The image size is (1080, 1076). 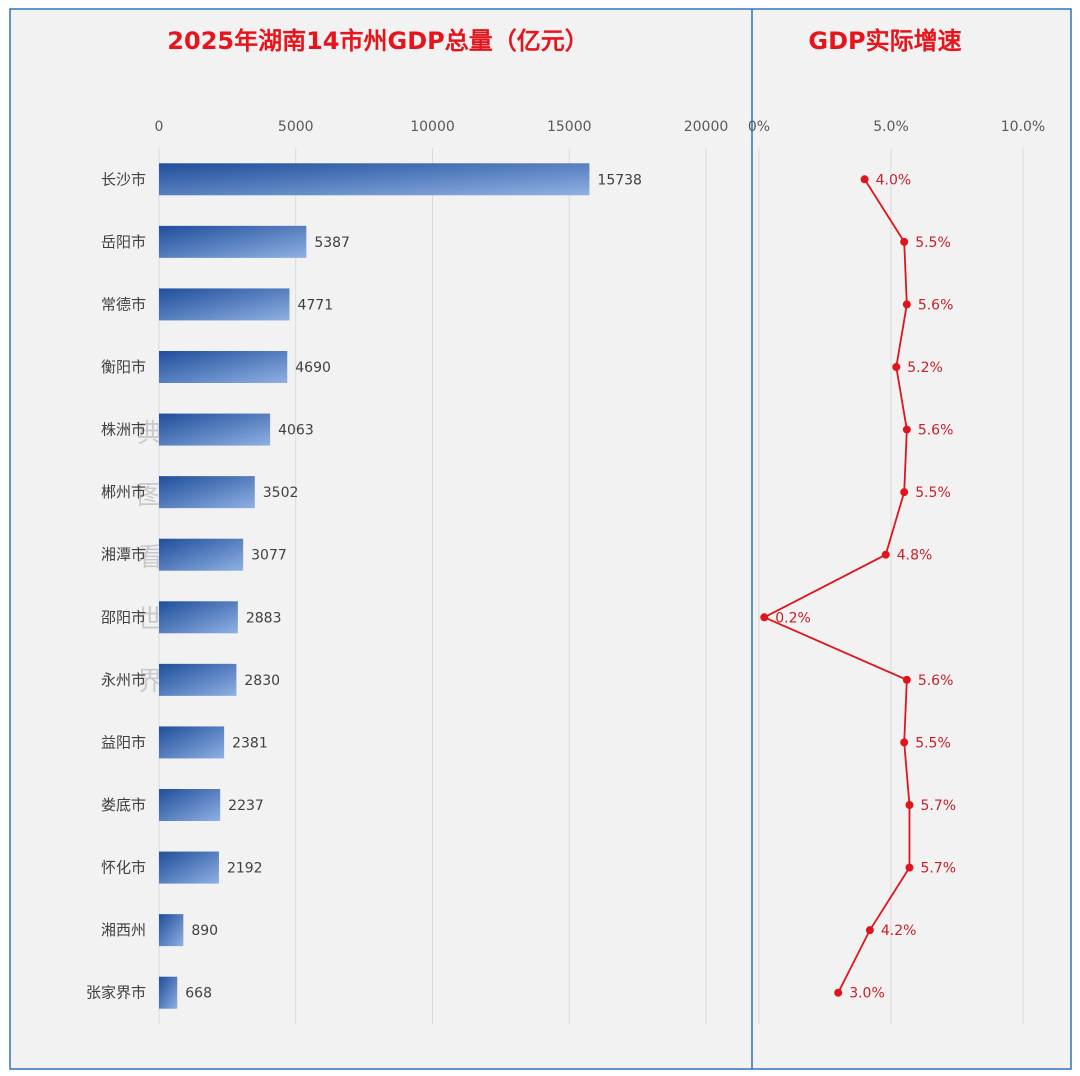 I want to click on bar-x-tick-label: 5000, so click(x=296, y=127).